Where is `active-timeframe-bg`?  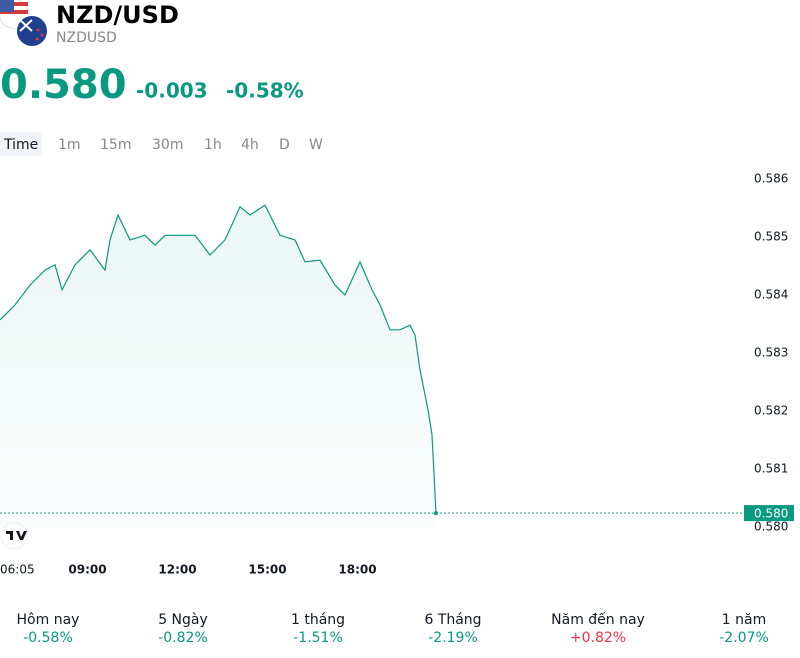 active-timeframe-bg is located at coordinates (21, 144).